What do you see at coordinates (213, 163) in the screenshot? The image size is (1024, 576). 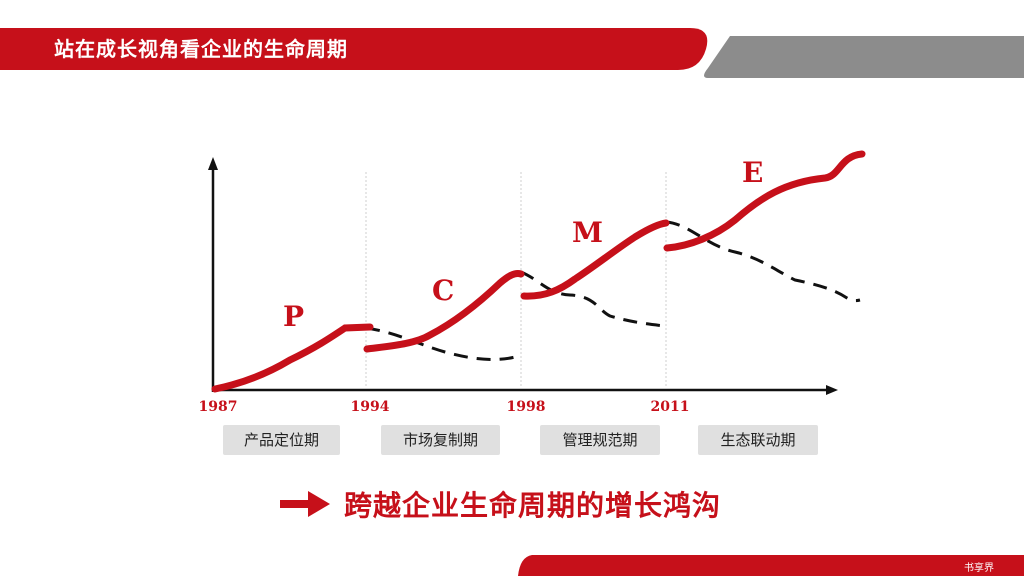 I see `y-axis-arrowhead` at bounding box center [213, 163].